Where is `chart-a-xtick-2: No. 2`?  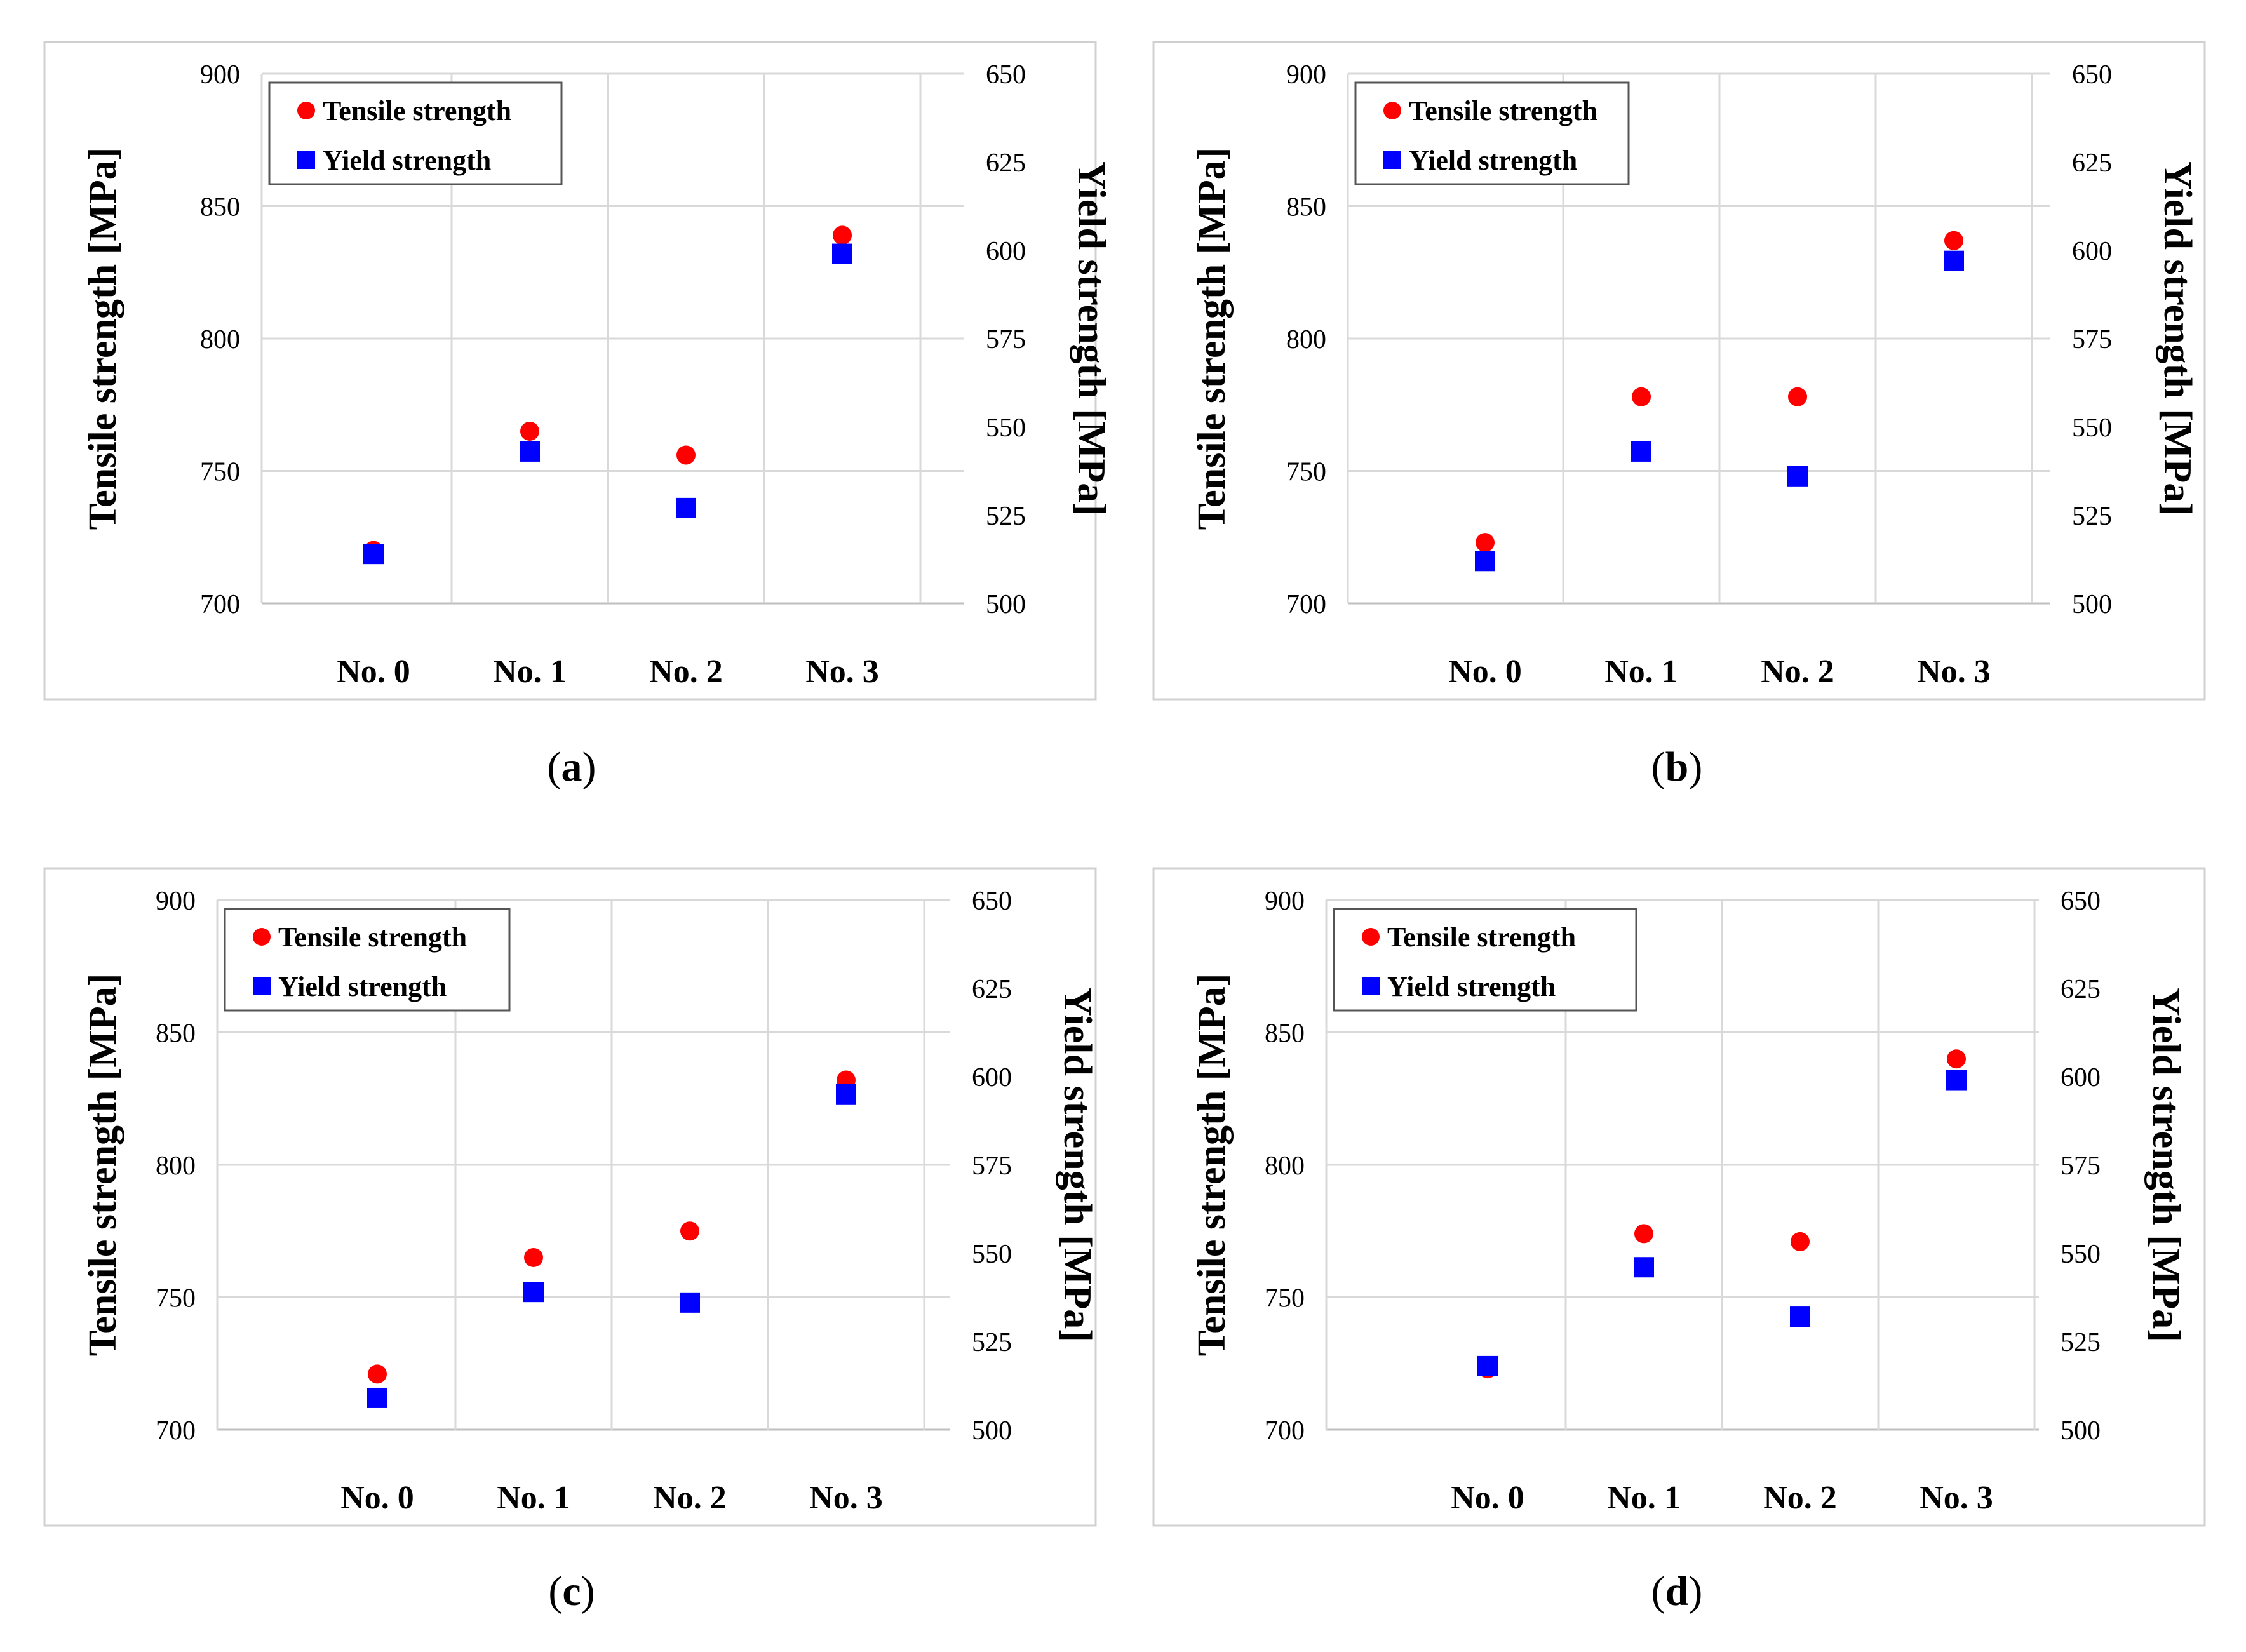 chart-a-xtick-2: No. 2 is located at coordinates (686, 672).